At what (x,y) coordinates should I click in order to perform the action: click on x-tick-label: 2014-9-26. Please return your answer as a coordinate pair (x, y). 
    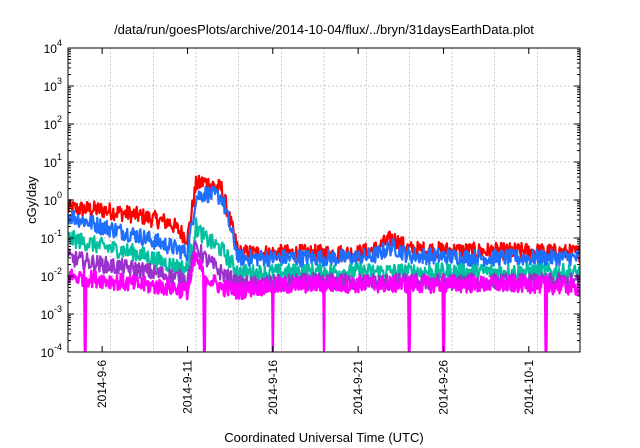
    Looking at the image, I should click on (443, 387).